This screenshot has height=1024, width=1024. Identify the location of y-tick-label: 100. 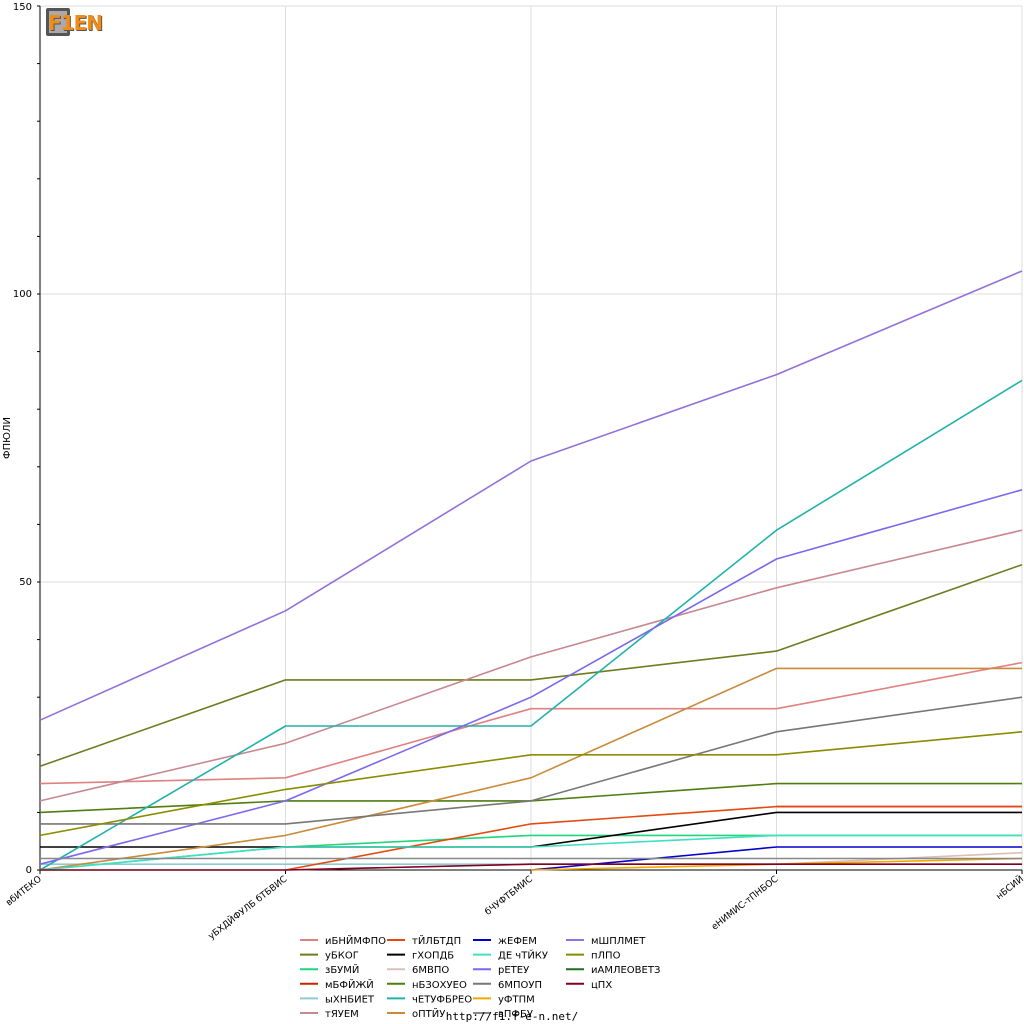
(22, 294).